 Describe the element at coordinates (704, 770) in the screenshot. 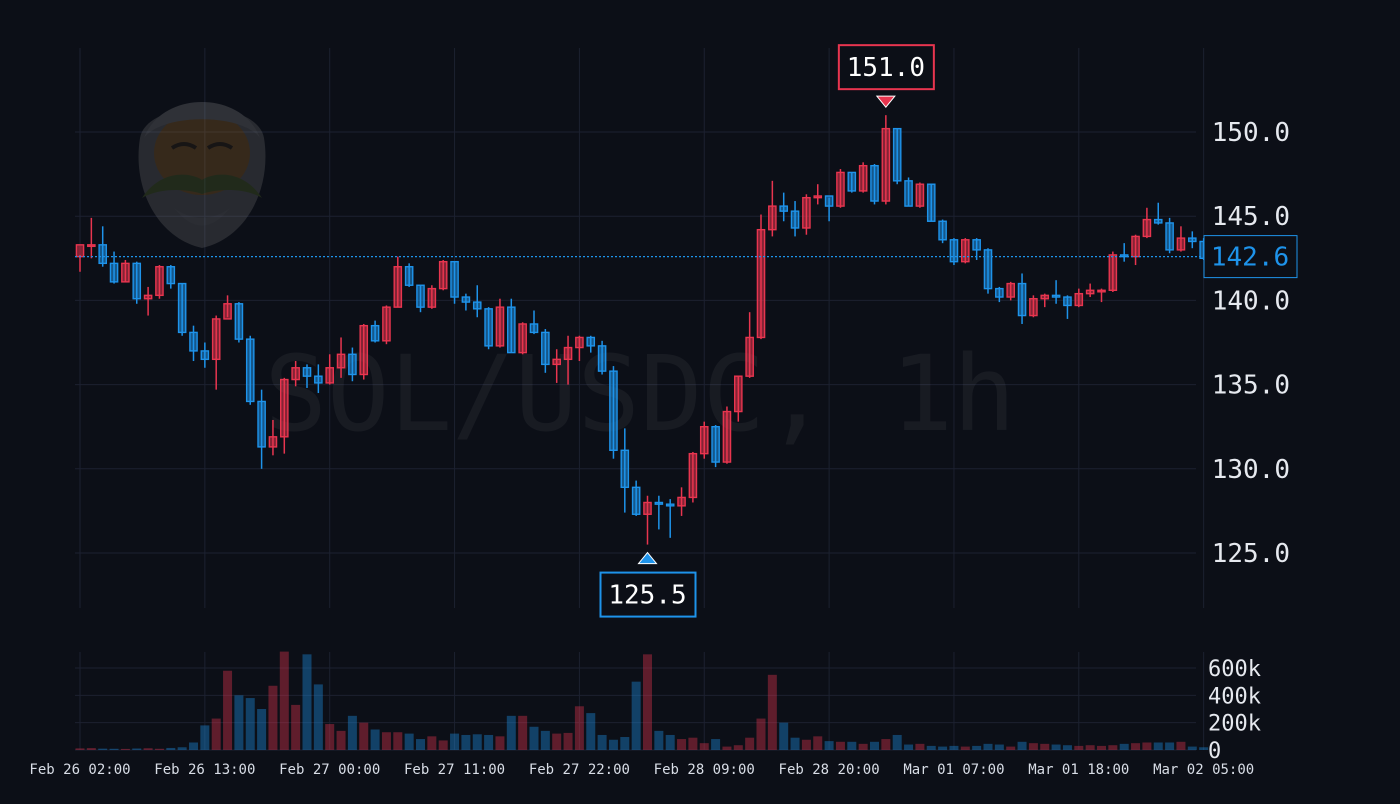

I see `time-axis-label: Feb 28 09:00` at that location.